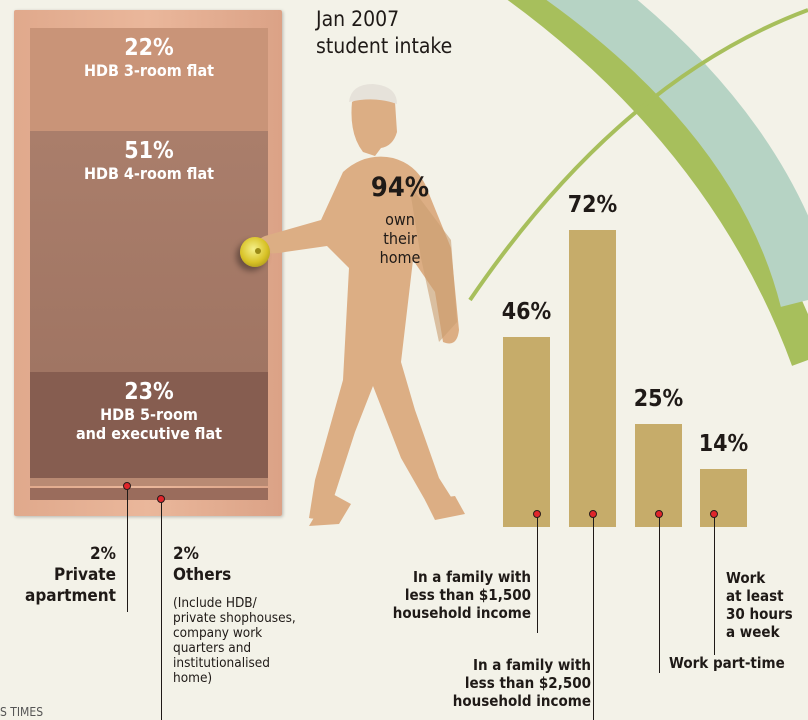 The height and width of the screenshot is (720, 808). Describe the element at coordinates (70, 596) in the screenshot. I see `private-apartment-label-2: apartment` at that location.